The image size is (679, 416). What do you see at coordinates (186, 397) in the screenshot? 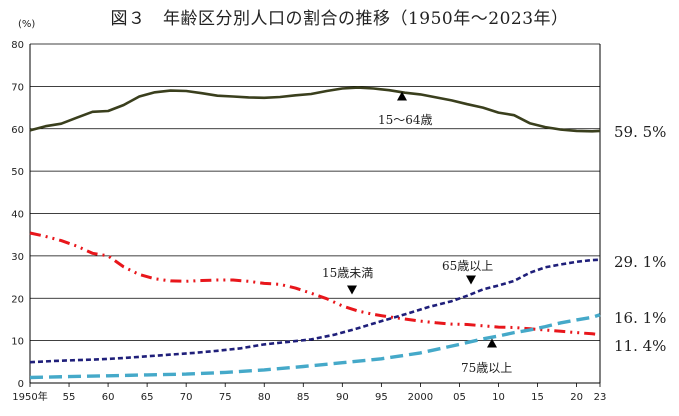
I see `x-tick-label: 70` at bounding box center [186, 397].